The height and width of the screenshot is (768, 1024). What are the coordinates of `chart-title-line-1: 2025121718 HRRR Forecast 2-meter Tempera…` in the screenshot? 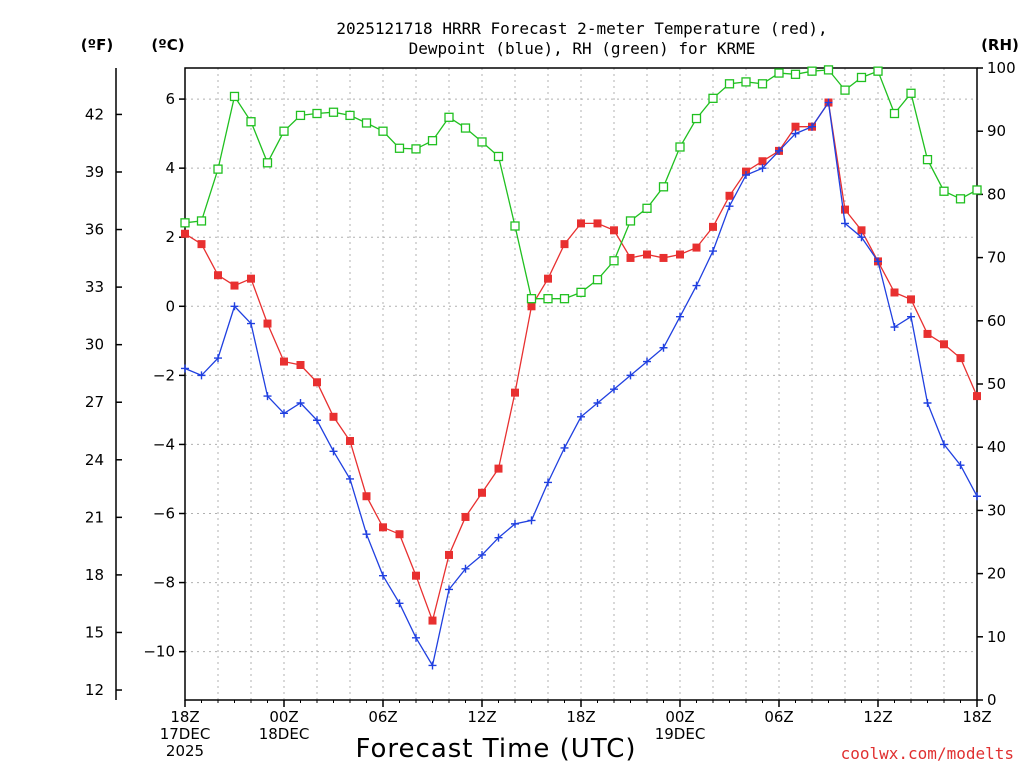 It's located at (581, 28).